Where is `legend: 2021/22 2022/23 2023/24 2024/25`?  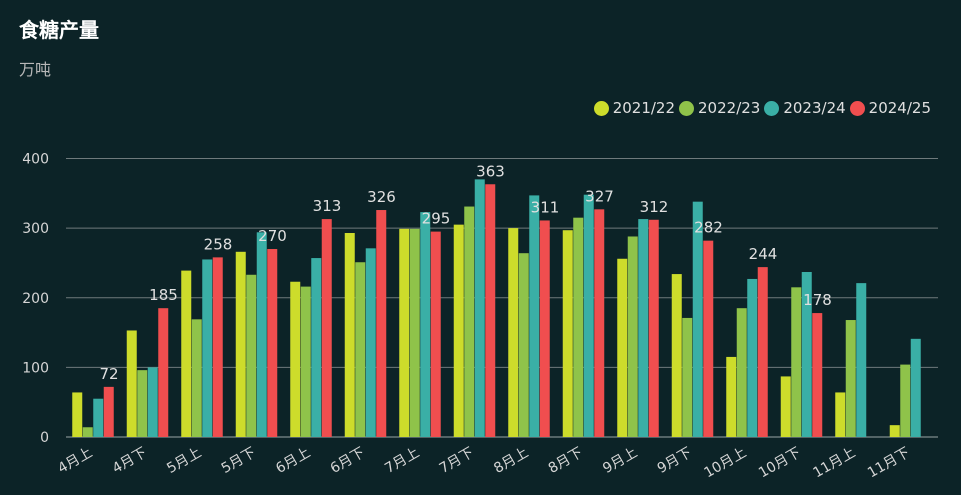 legend: 2021/22 2022/23 2023/24 2024/25 is located at coordinates (760, 108).